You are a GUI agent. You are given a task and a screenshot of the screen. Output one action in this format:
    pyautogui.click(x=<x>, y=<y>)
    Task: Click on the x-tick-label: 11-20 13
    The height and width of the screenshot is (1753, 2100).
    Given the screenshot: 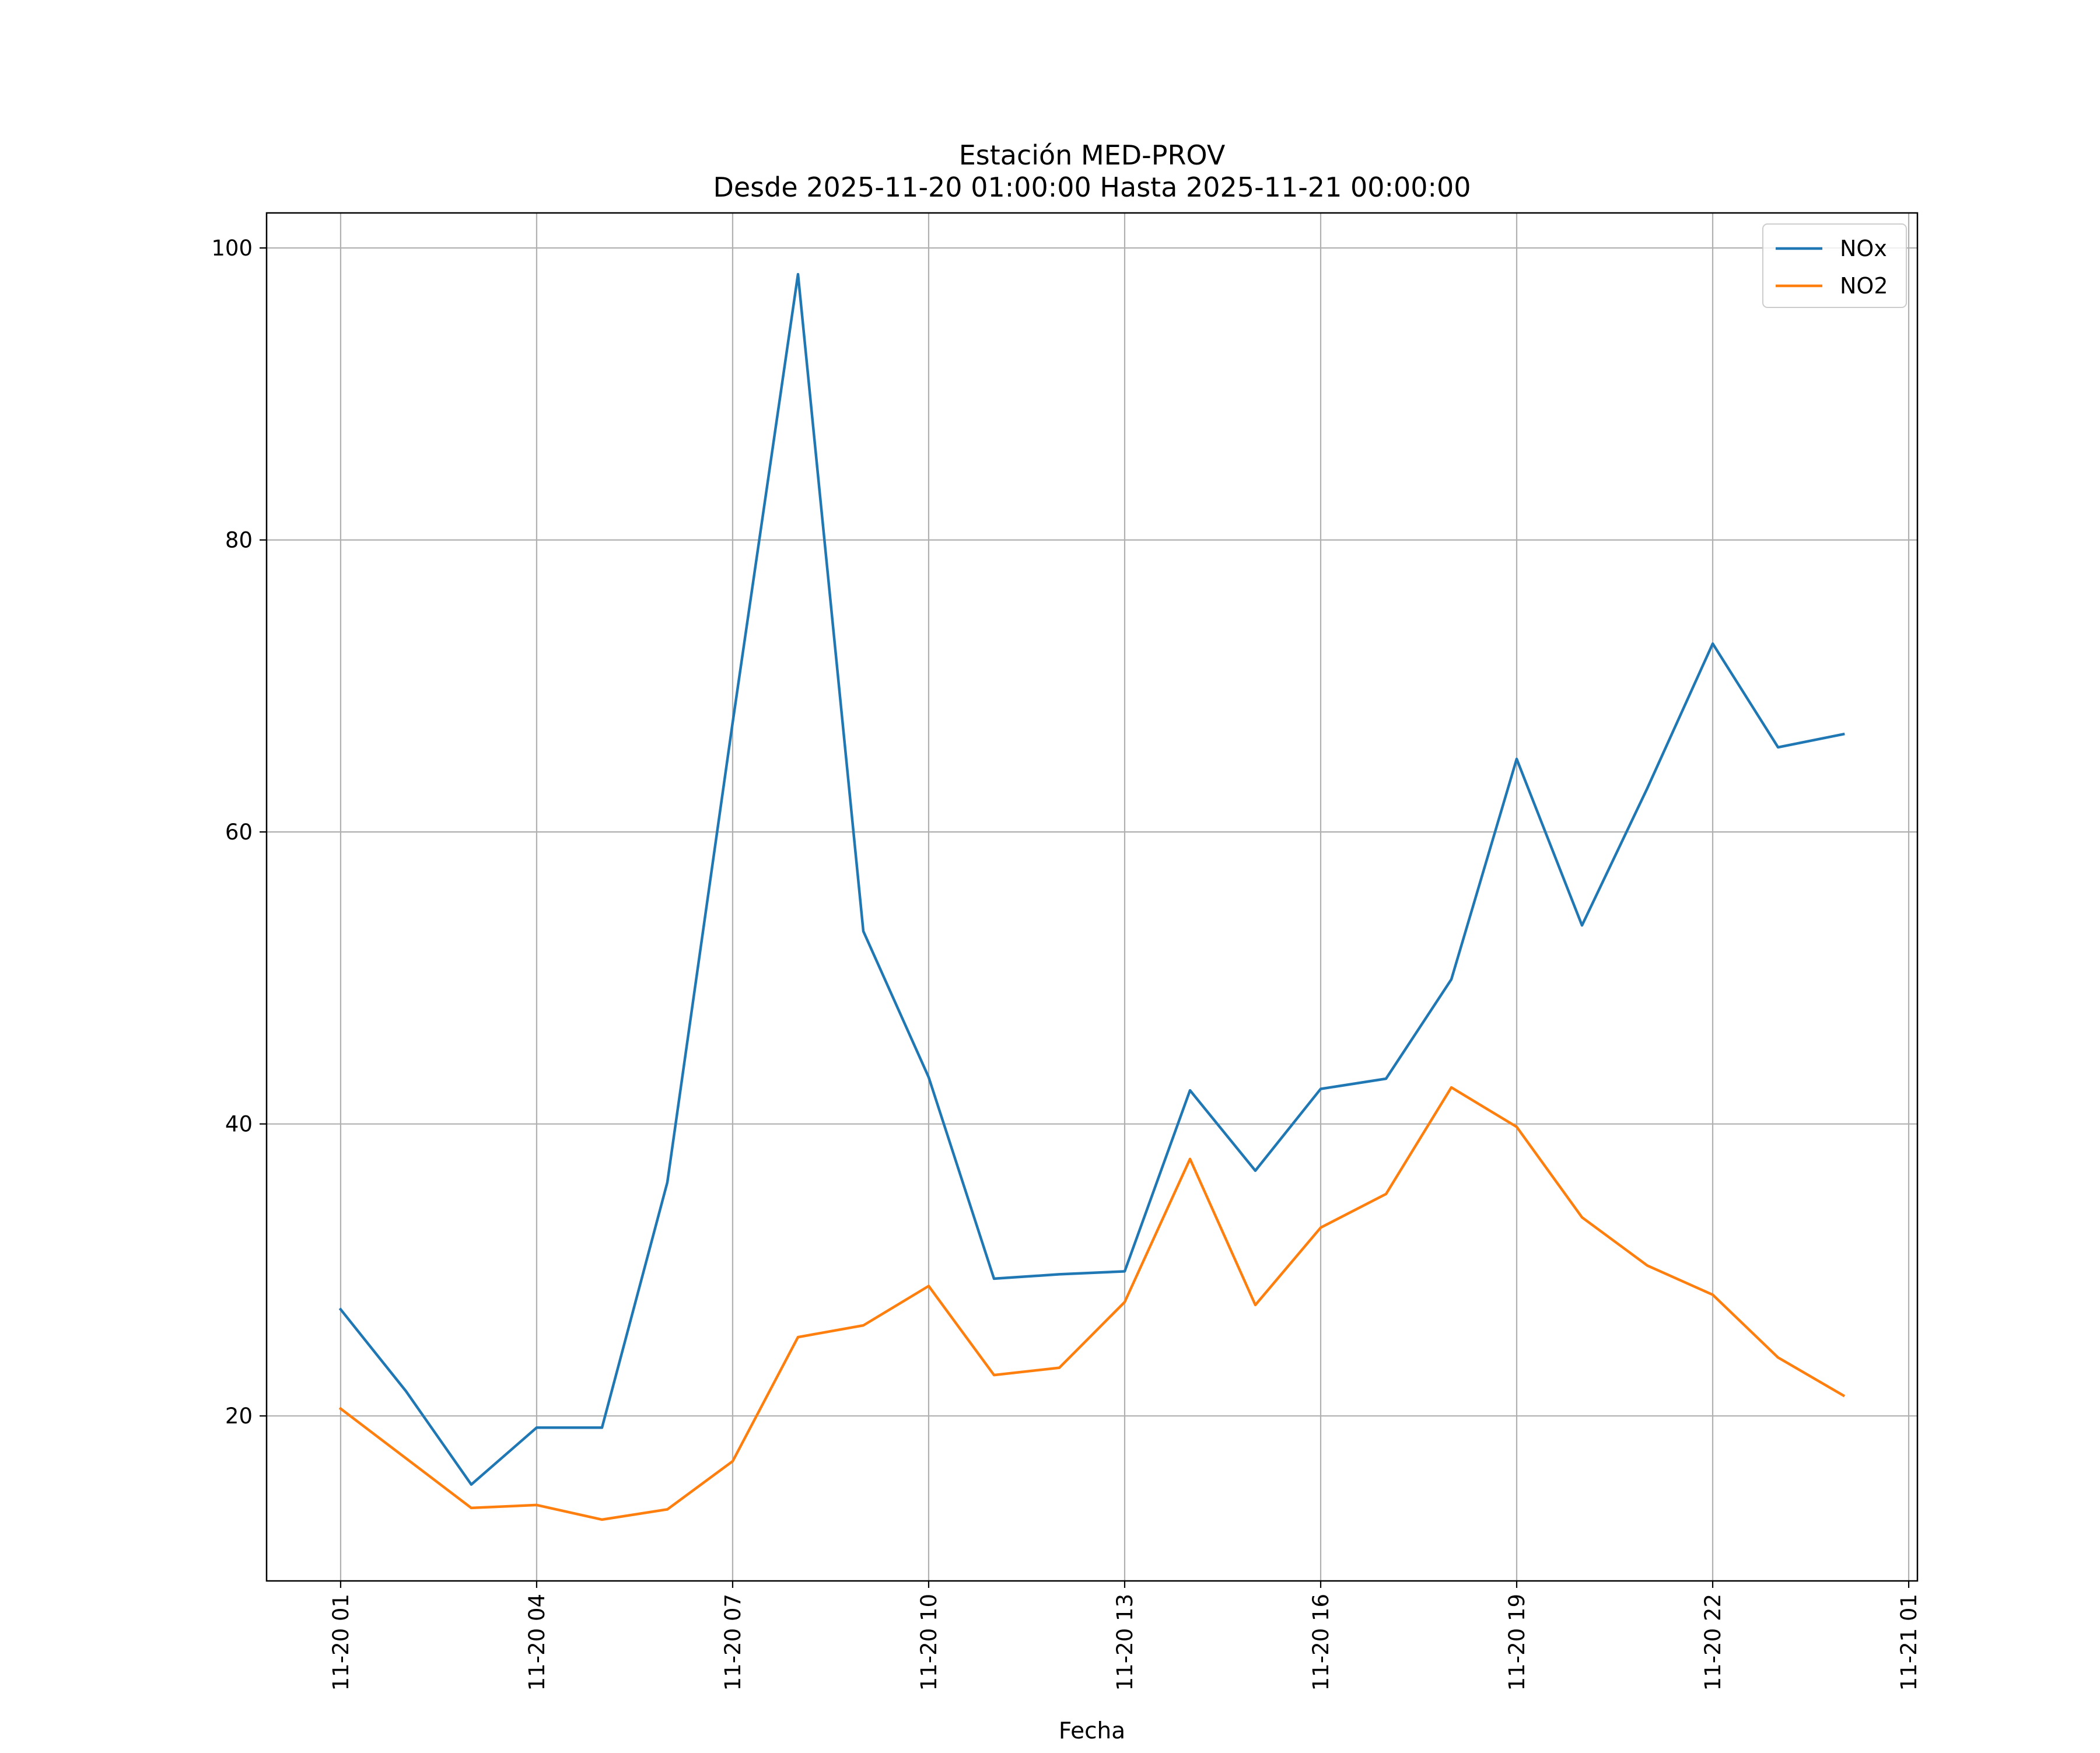 What is the action you would take?
    pyautogui.click(x=1125, y=1642)
    